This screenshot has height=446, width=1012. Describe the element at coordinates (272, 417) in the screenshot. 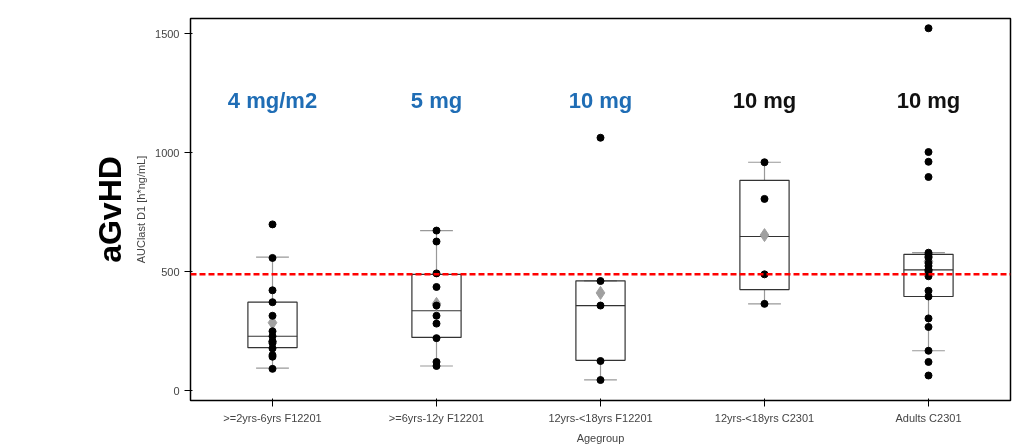

I see `x-tick-label: >=2yrs-6yrs F12201` at that location.